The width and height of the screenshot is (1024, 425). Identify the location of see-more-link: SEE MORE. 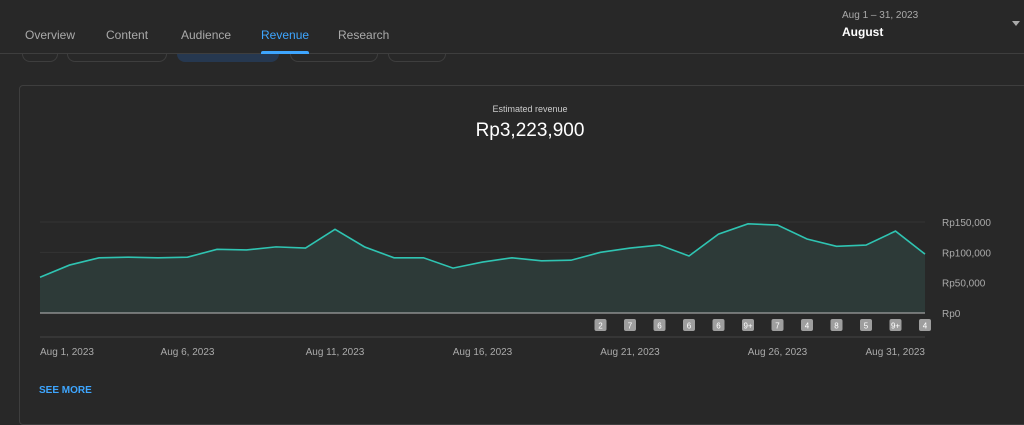
(65, 390).